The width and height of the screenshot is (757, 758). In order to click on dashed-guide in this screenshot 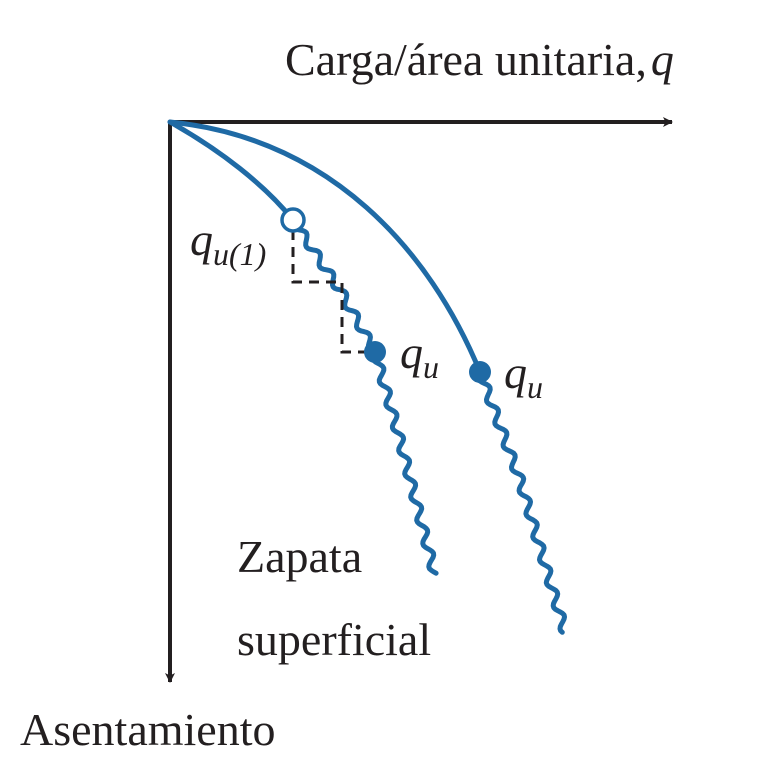, I will do `click(331, 292)`.